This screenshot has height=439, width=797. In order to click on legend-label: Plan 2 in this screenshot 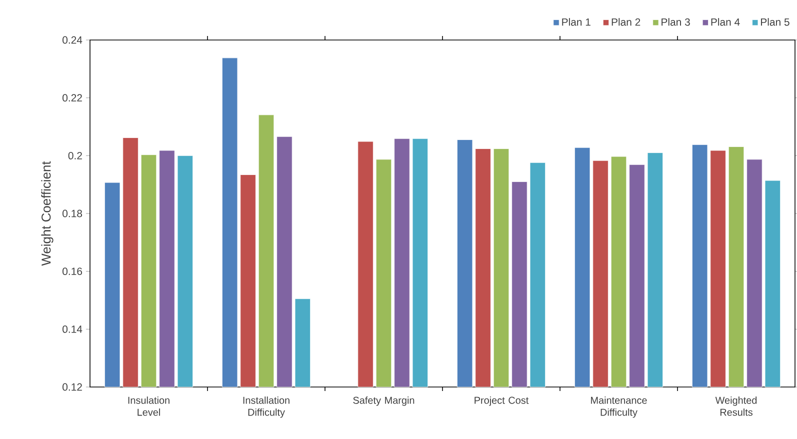, I will do `click(626, 22)`.